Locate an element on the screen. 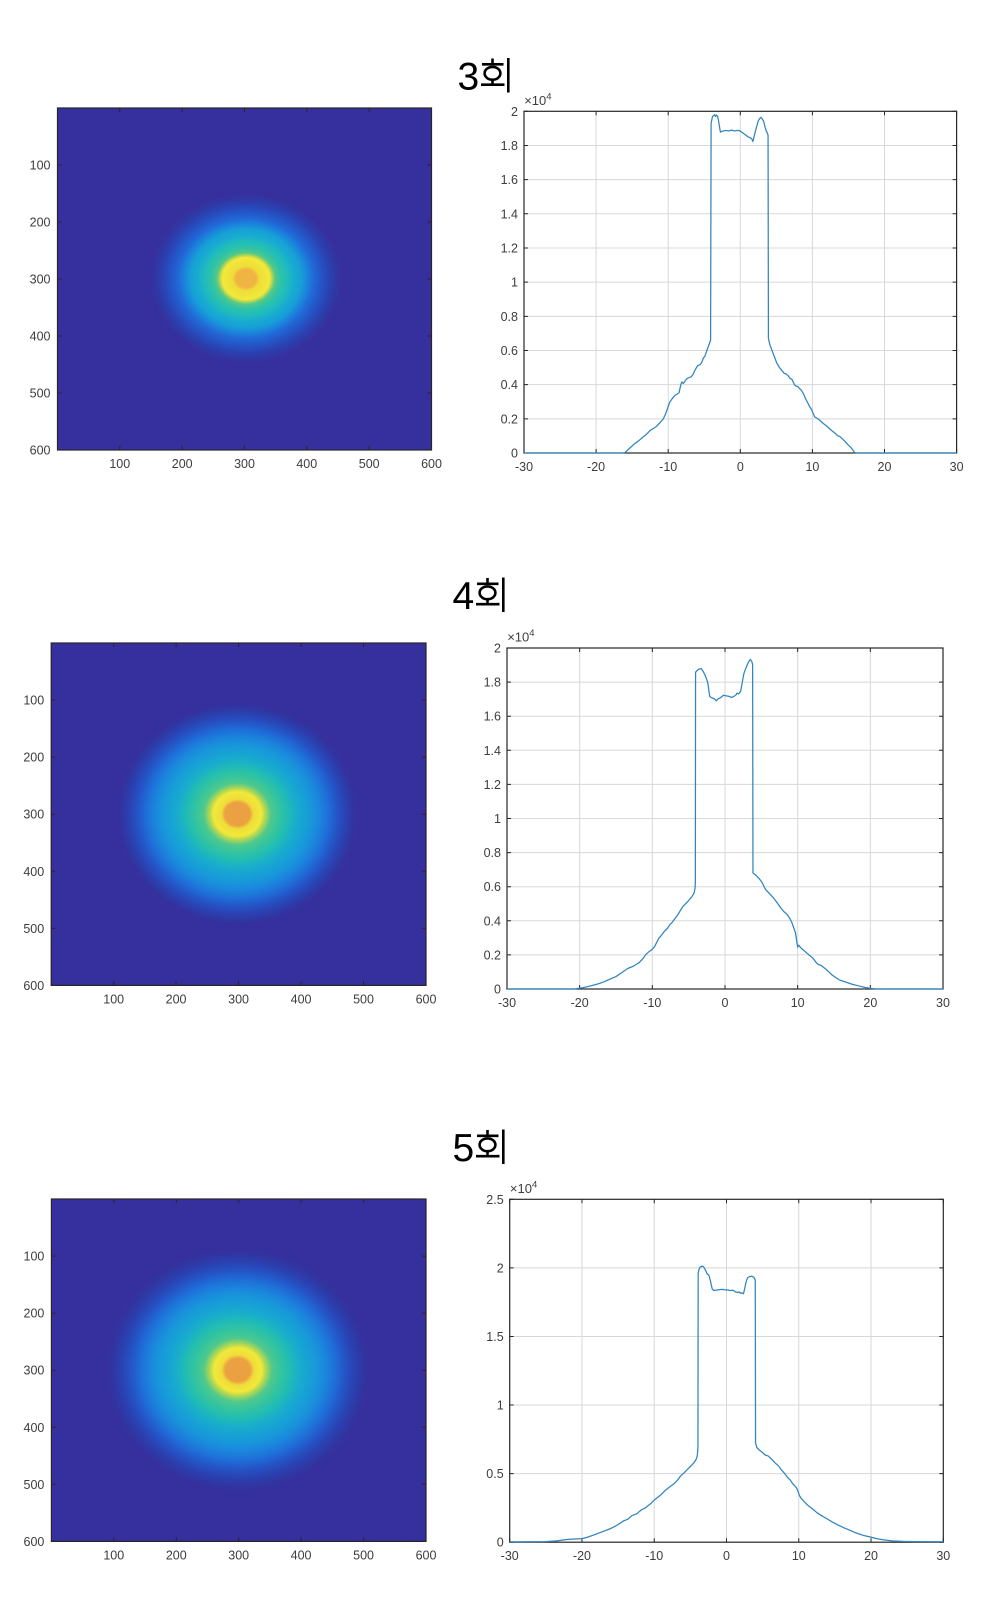 Image resolution: width=1000 pixels, height=1600 pixels. svg-text: 2.5 is located at coordinates (494, 1200).